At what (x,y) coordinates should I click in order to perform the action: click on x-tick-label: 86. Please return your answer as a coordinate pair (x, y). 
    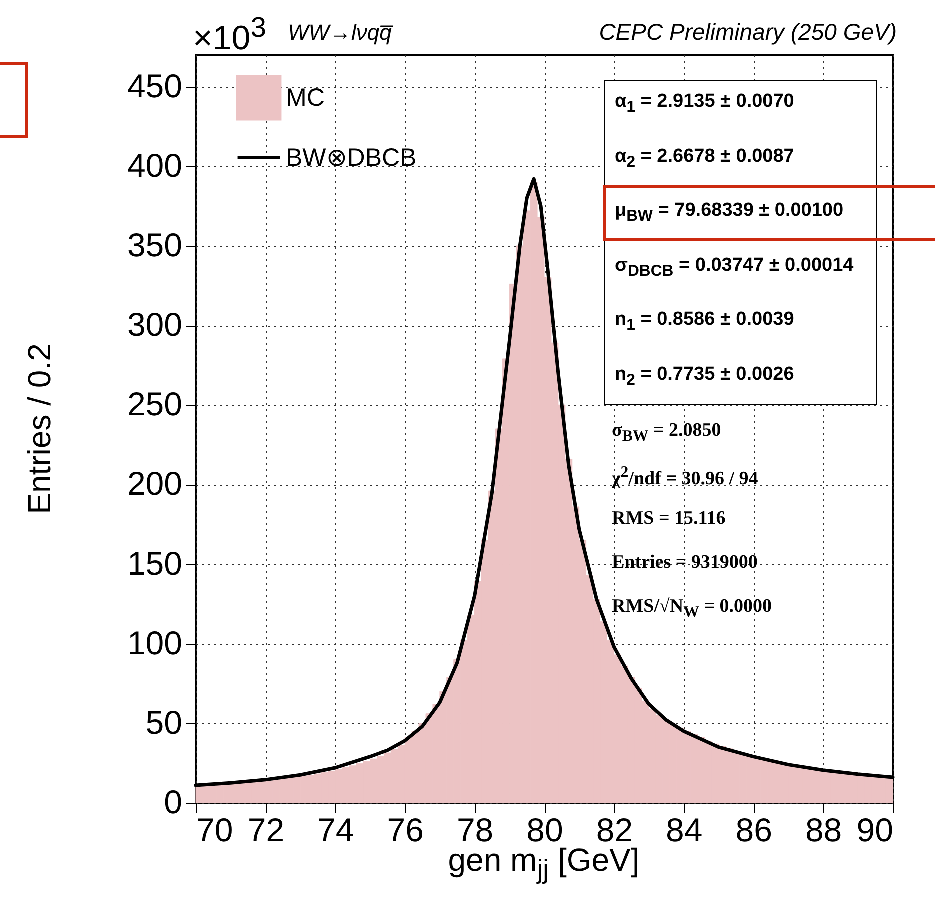
    Looking at the image, I should click on (754, 830).